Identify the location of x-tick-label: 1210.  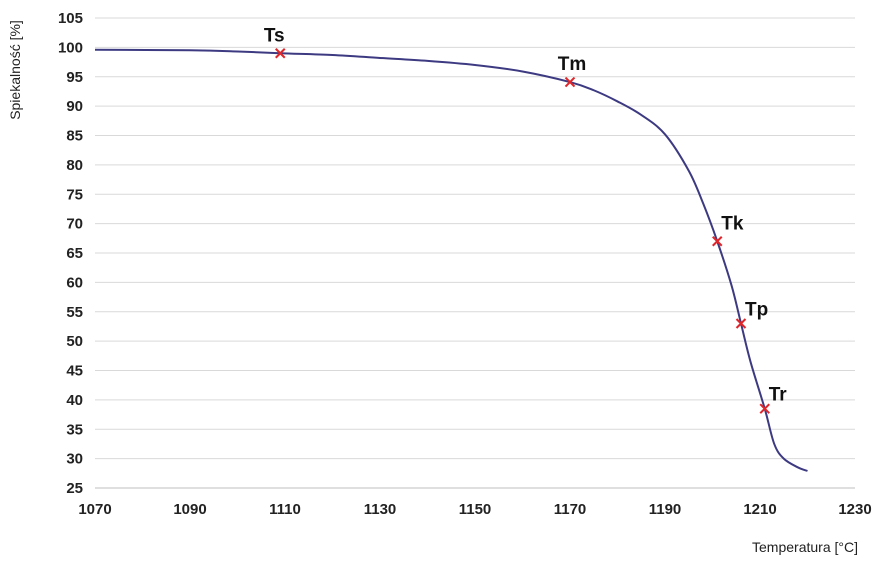
(759, 509).